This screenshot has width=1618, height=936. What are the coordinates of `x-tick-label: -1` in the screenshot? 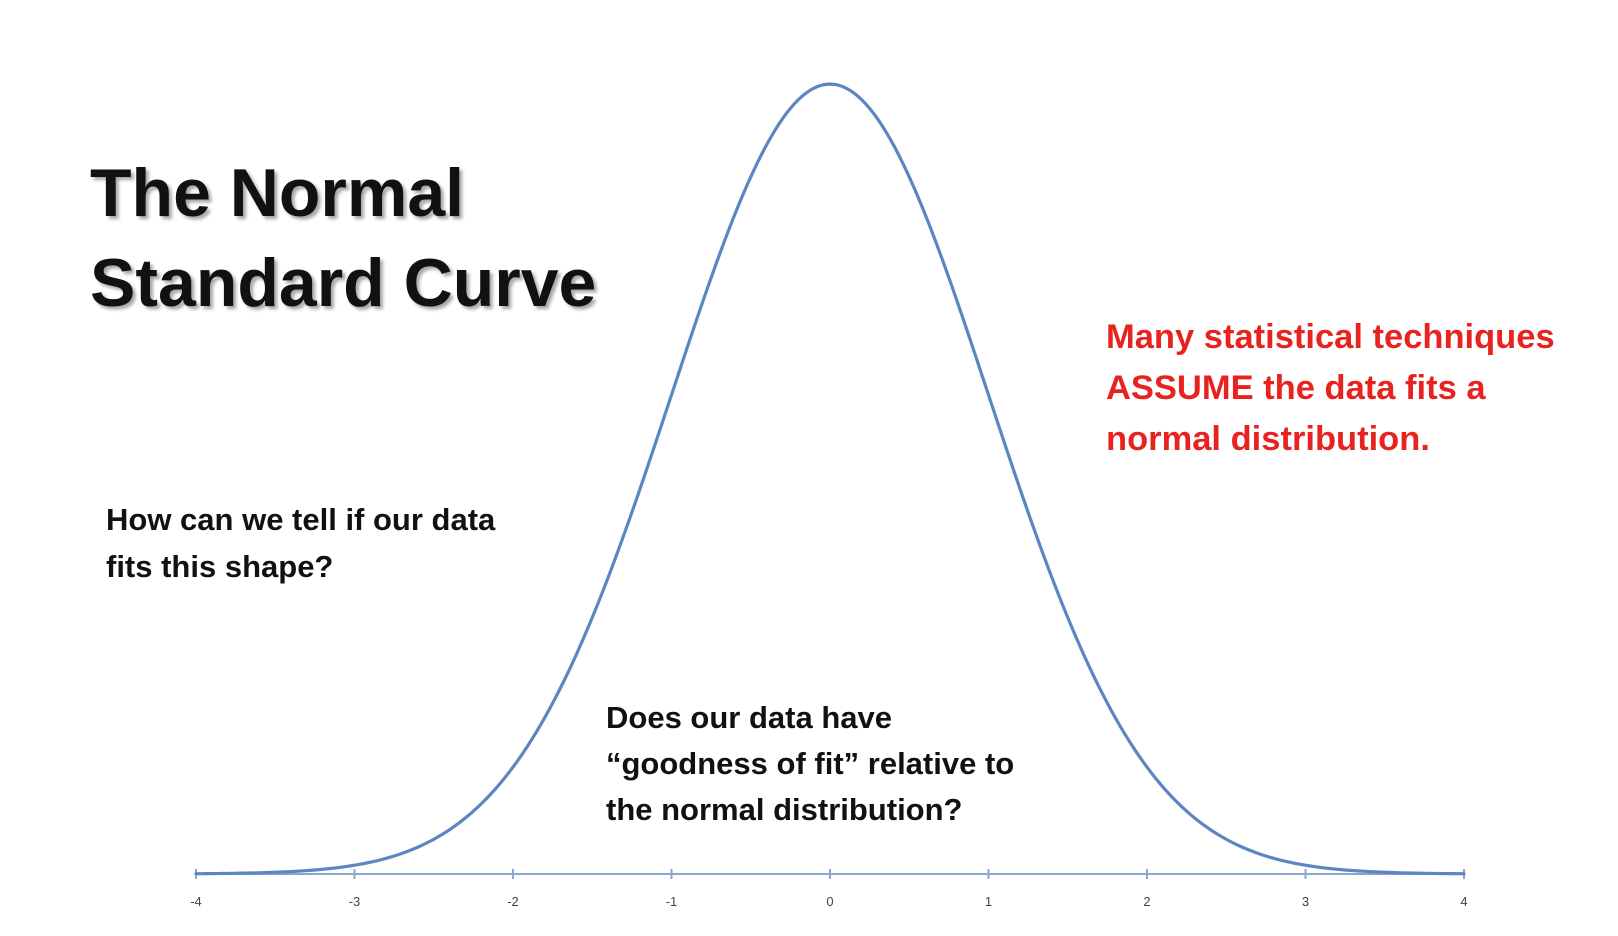 It's located at (672, 901).